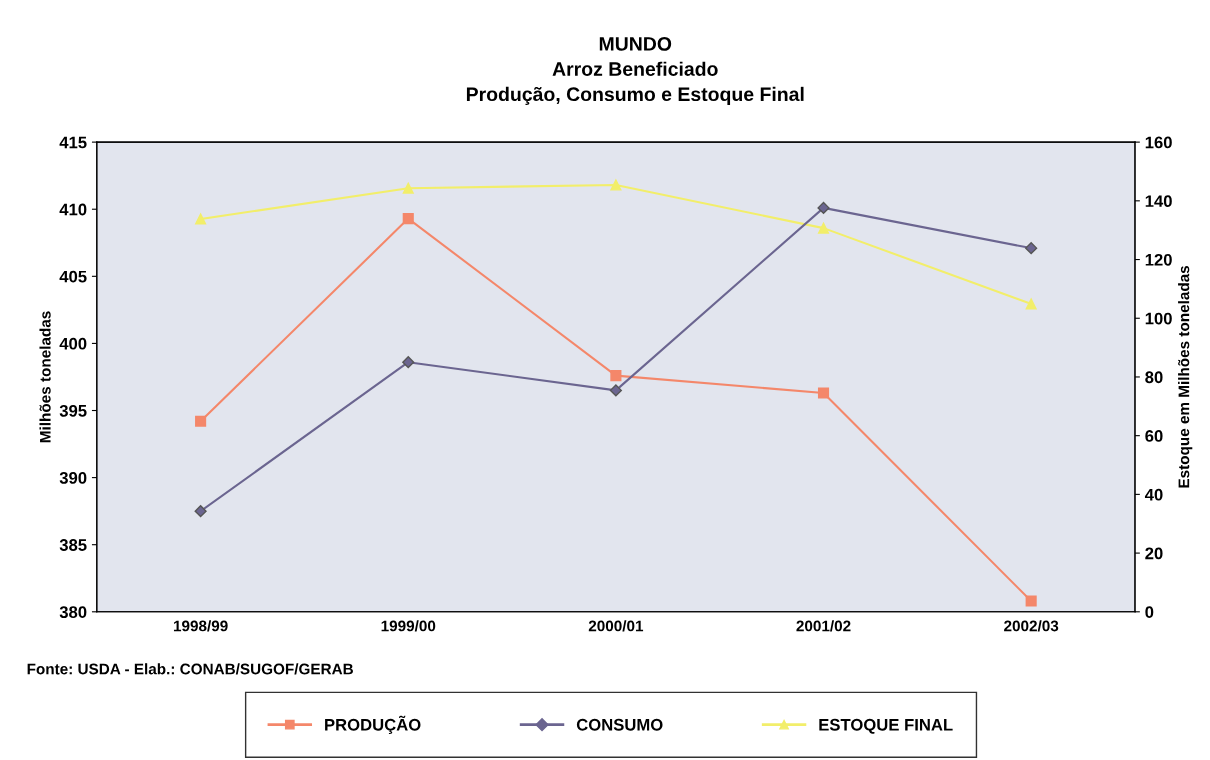 The width and height of the screenshot is (1210, 760). I want to click on legend-label: CONSUMO, so click(619, 724).